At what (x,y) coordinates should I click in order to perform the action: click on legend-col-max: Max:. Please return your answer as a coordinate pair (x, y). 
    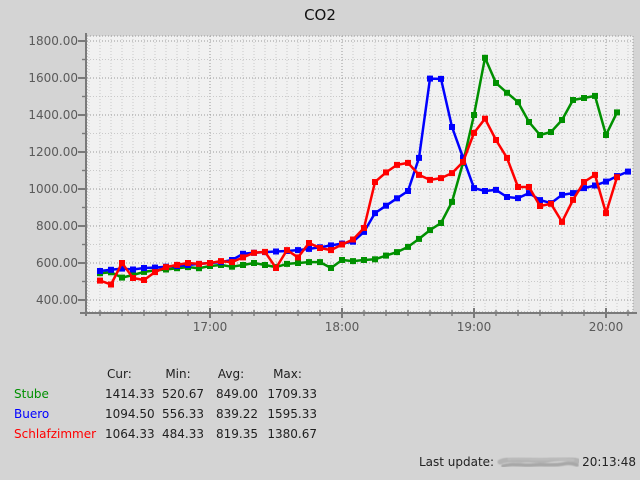
    Looking at the image, I should click on (287, 374).